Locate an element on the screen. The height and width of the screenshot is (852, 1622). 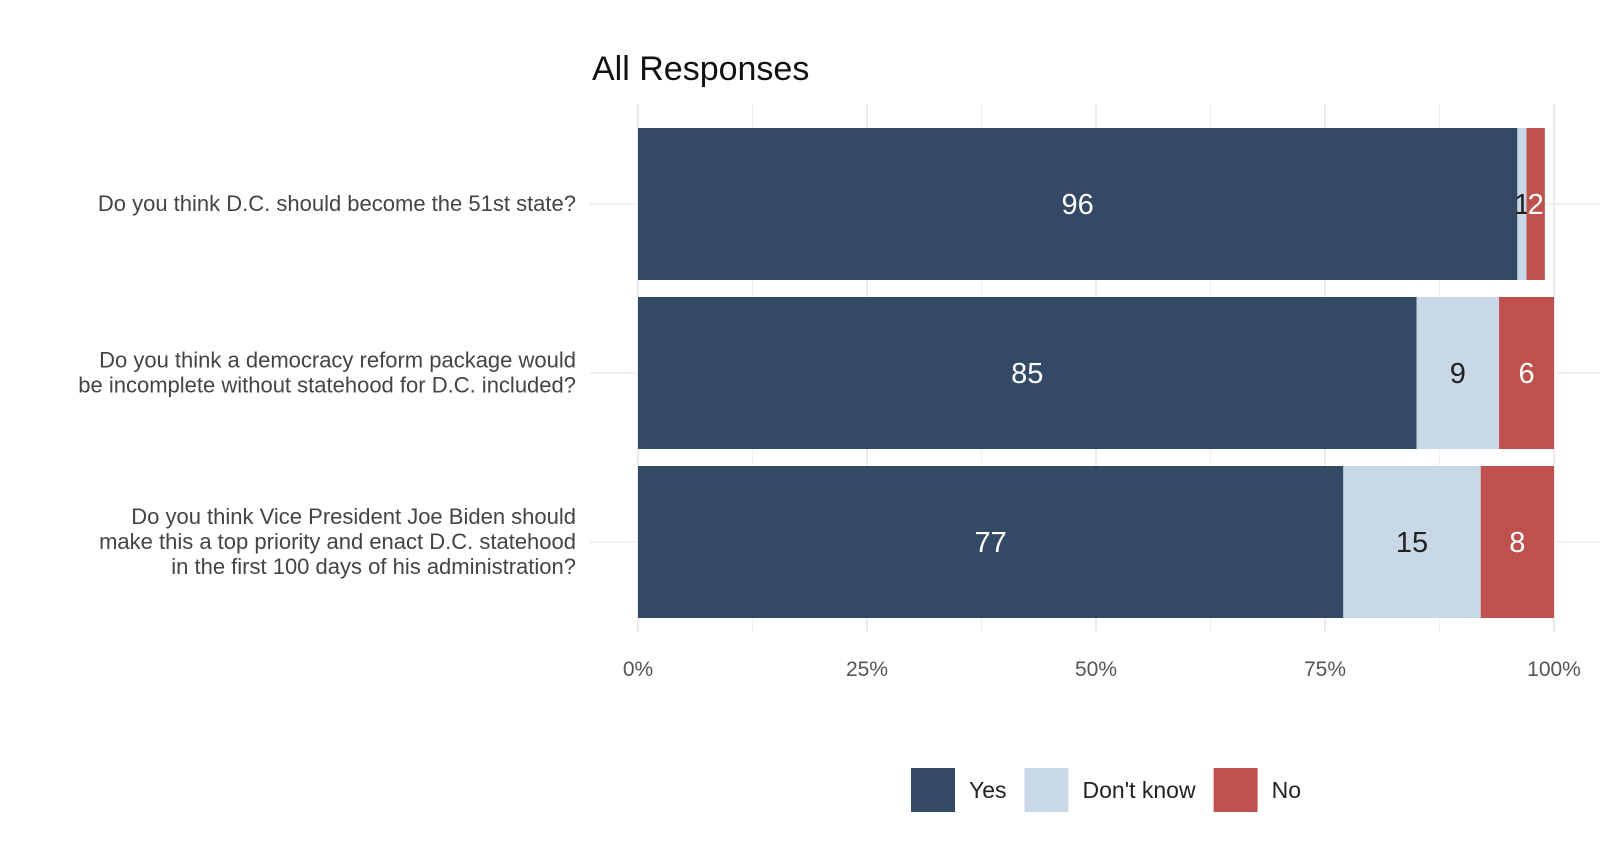
legend-item: Don't know is located at coordinates (1110, 790).